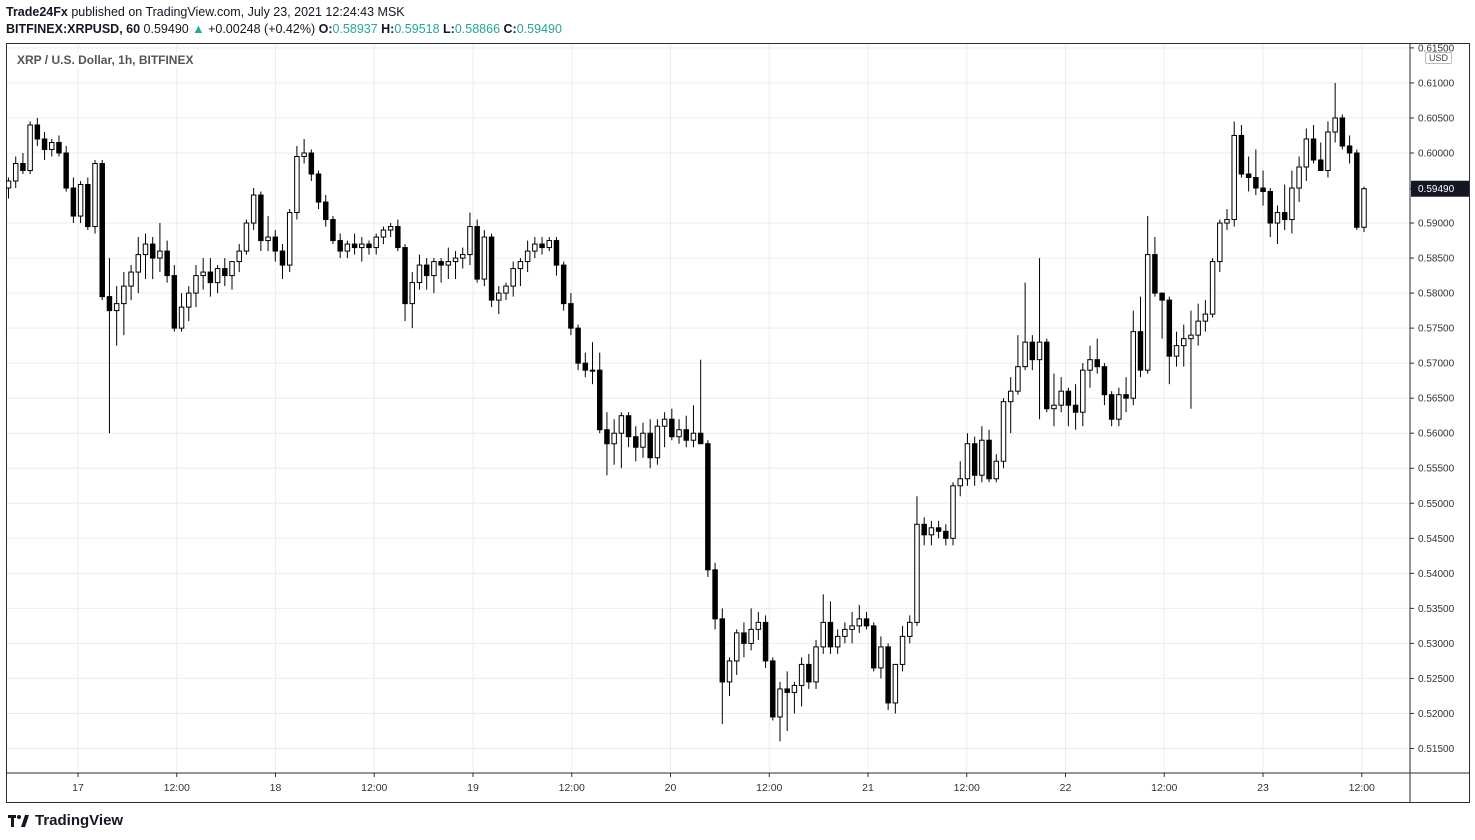  What do you see at coordinates (1436, 259) in the screenshot?
I see `y-tick-label: 0.58500` at bounding box center [1436, 259].